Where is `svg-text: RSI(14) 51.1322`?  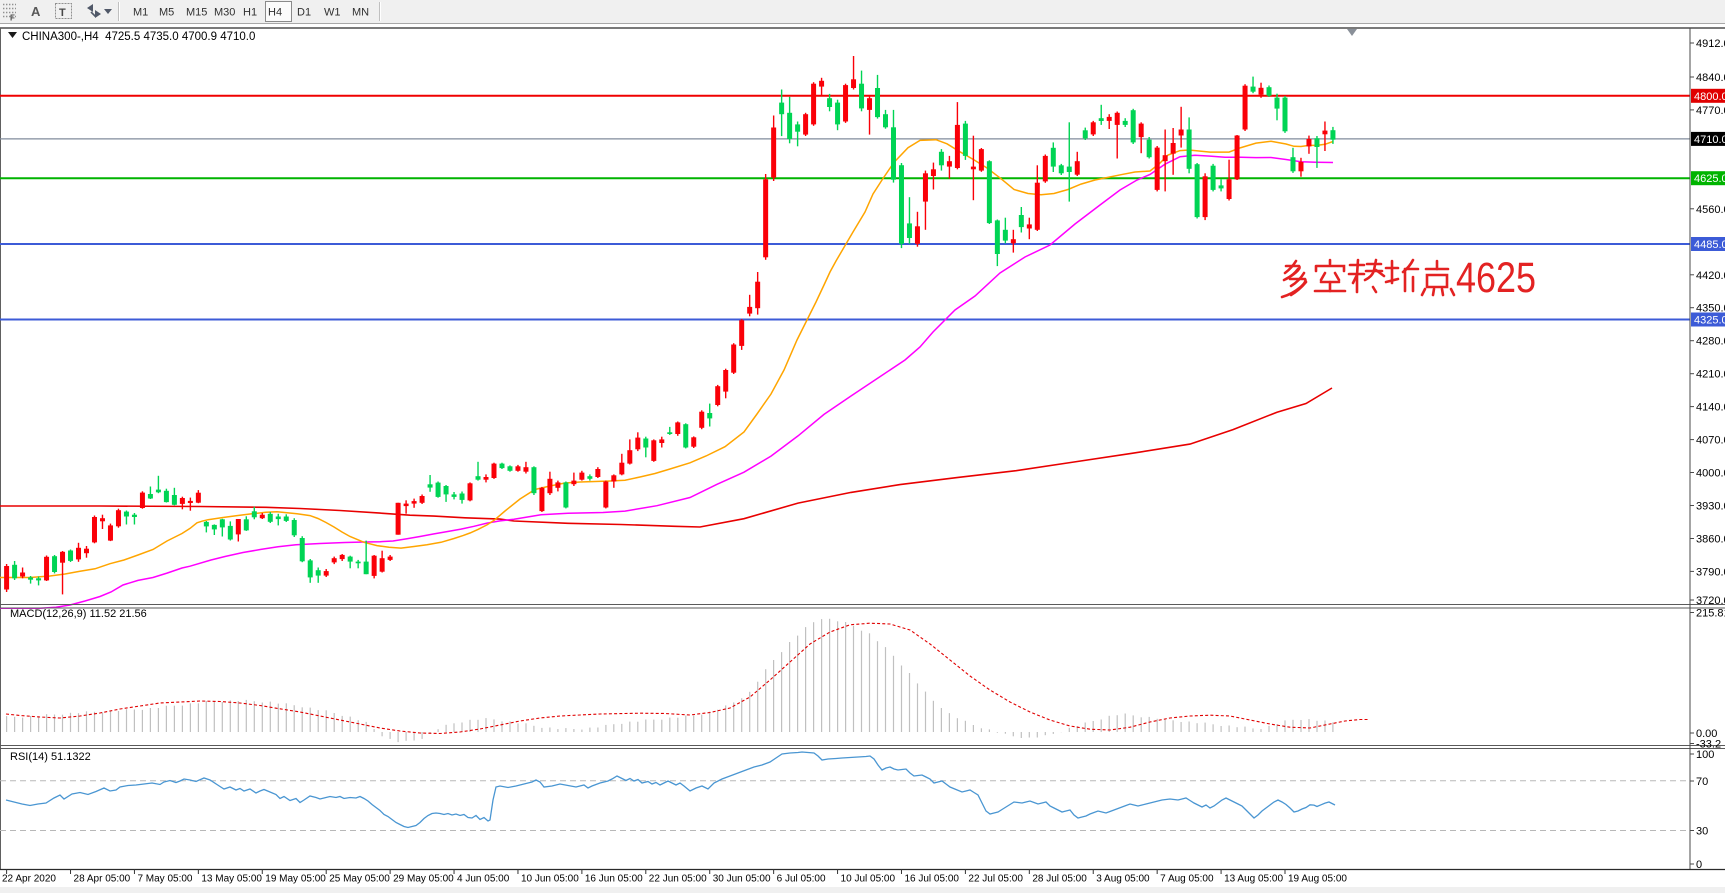 svg-text: RSI(14) 51.1322 is located at coordinates (50, 757).